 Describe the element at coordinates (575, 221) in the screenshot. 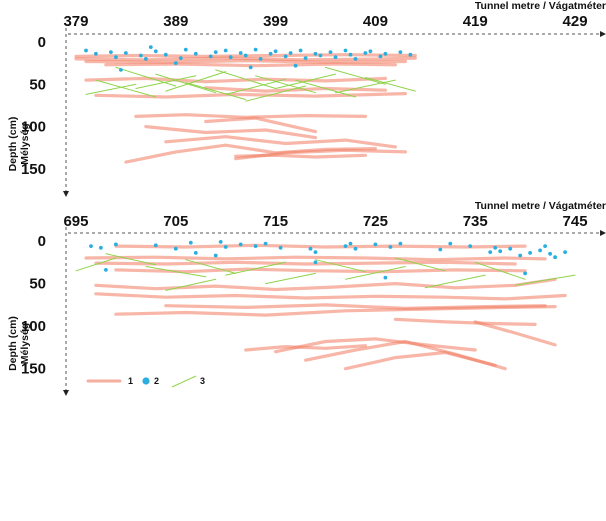

I see `x-tick-label: 745` at that location.